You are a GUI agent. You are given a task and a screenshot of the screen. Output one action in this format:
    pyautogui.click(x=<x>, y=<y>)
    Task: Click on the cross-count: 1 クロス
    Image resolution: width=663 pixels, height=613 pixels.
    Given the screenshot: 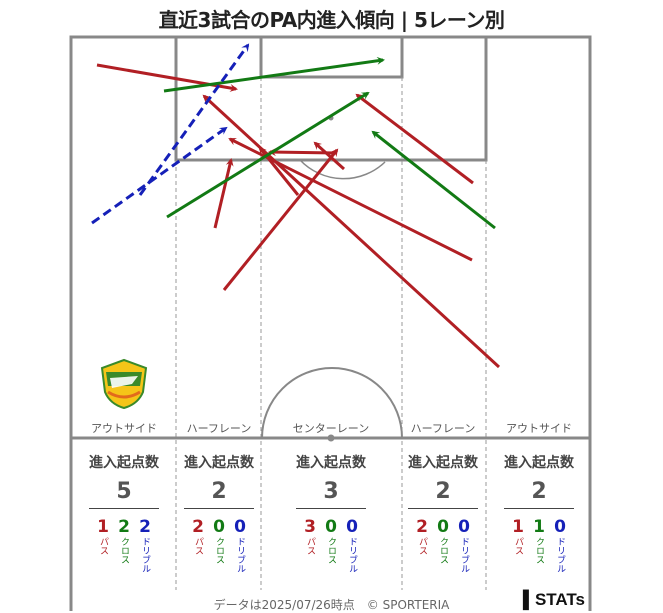 What is the action you would take?
    pyautogui.click(x=539, y=540)
    